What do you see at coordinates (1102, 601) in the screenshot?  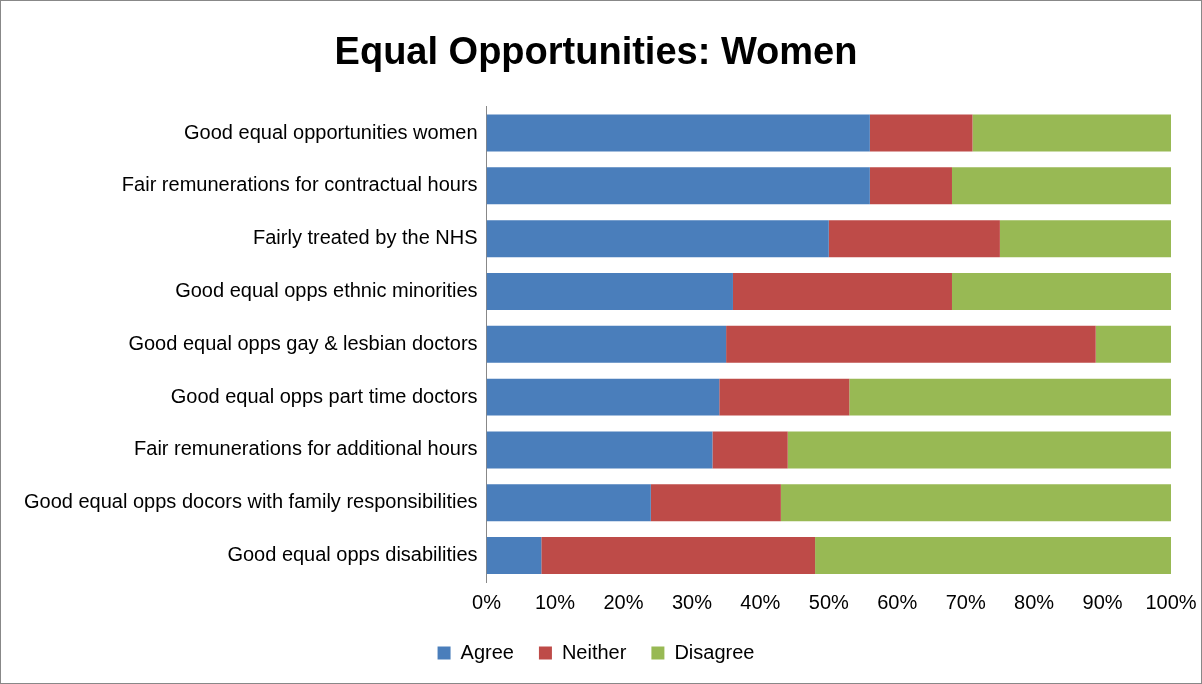 I see `x-tick-label: 90%` at bounding box center [1102, 601].